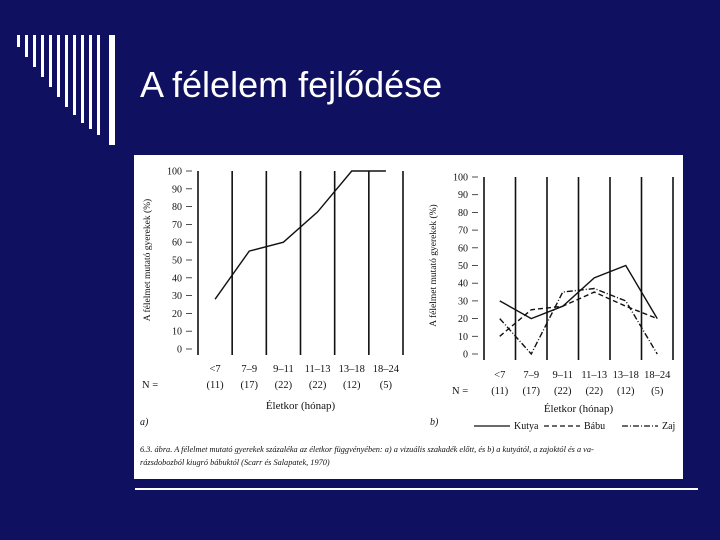 This screenshot has height=540, width=720. Describe the element at coordinates (574, 426) in the screenshot. I see `chart-legend: Kutya Bábu Zaj` at that location.